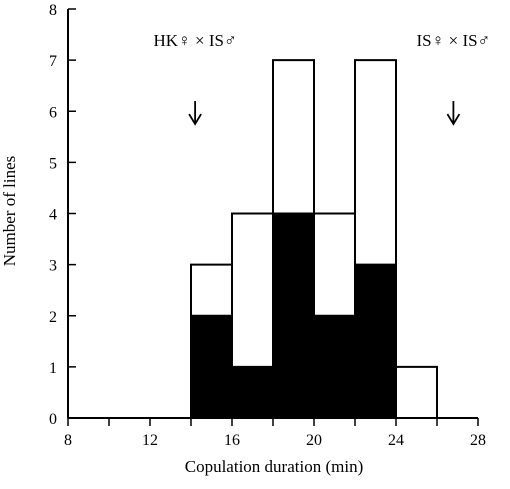 Image resolution: width=510 pixels, height=489 pixels. What do you see at coordinates (194, 40) in the screenshot?
I see `annotation-label-0: HK♀ × IS♂` at bounding box center [194, 40].